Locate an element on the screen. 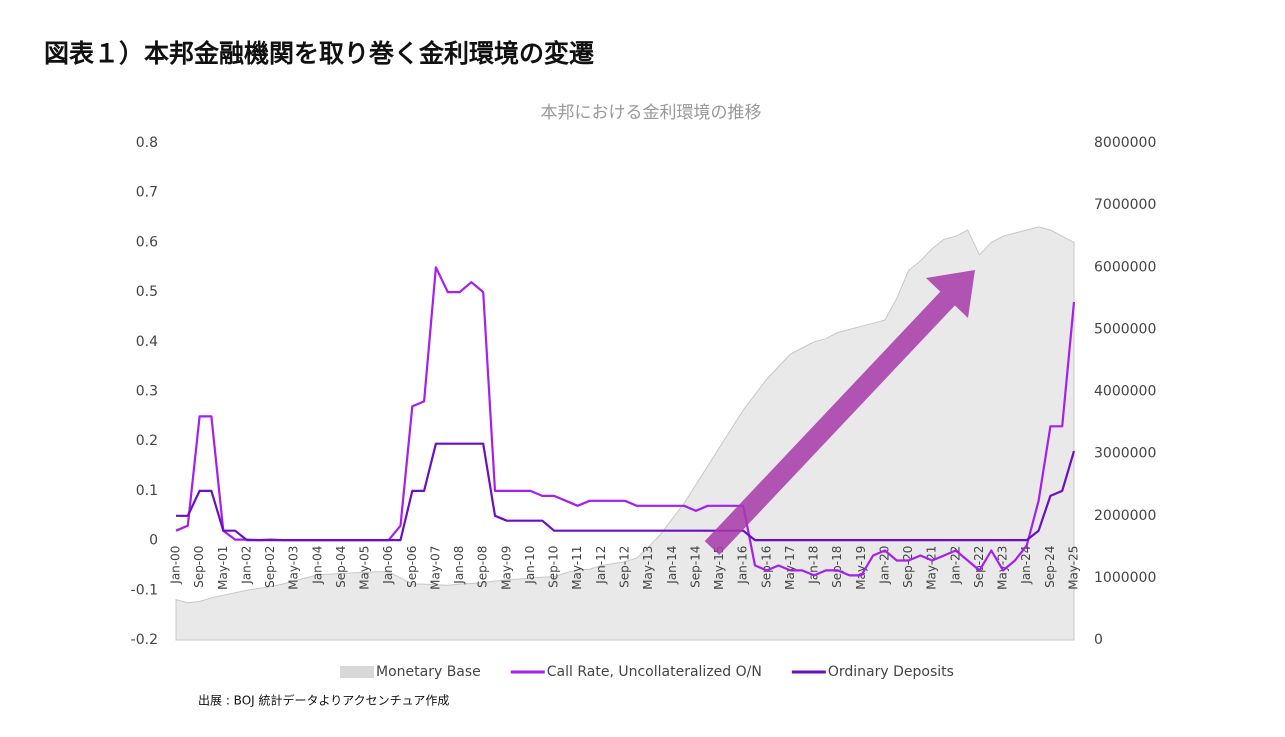  source-note: 出展 : BOJ 統計データよりアクセンチュア作成 is located at coordinates (323, 700).